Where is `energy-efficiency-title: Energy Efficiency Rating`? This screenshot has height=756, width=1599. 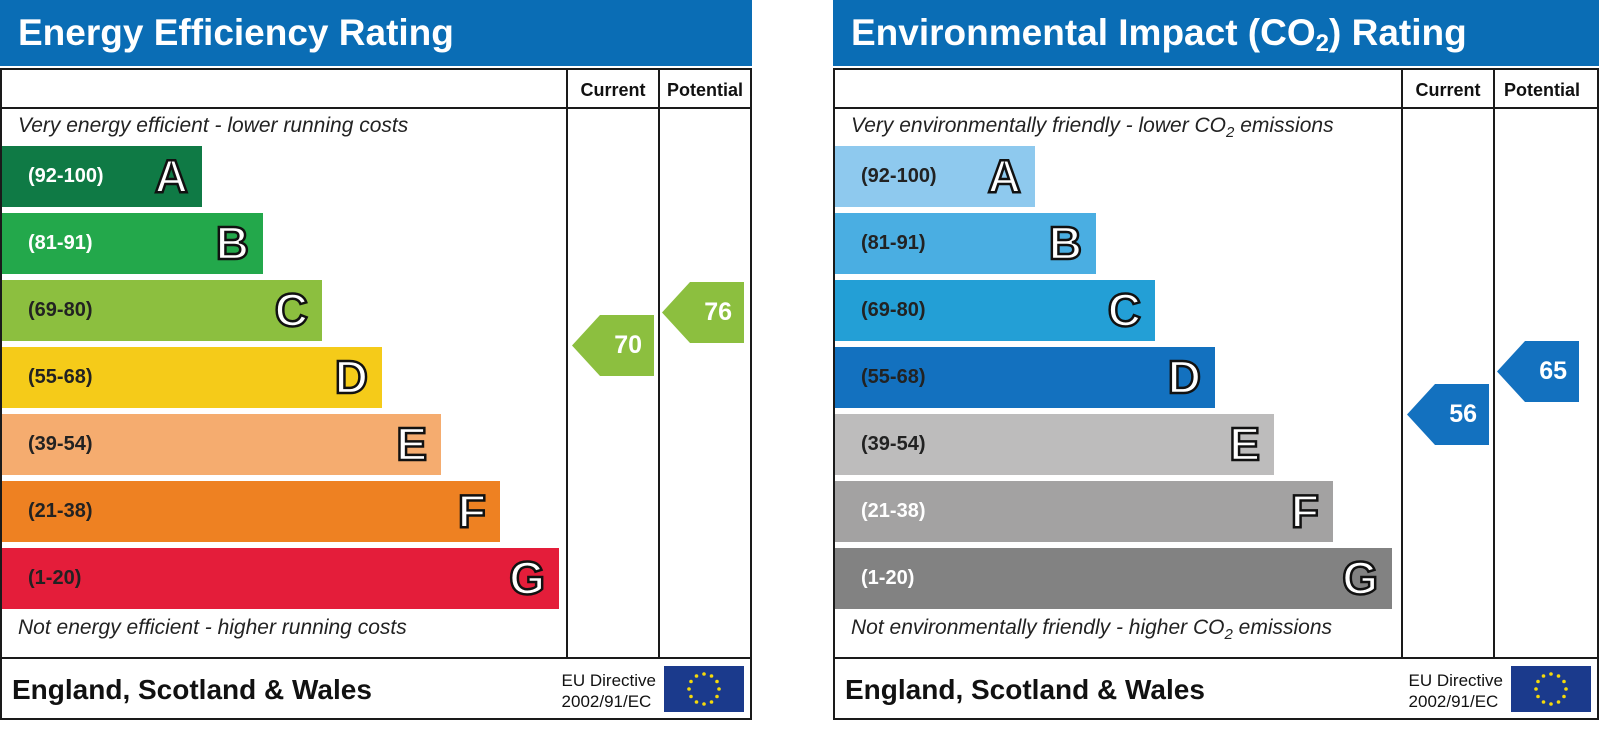
energy-efficiency-title: Energy Efficiency Rating is located at coordinates (376, 33).